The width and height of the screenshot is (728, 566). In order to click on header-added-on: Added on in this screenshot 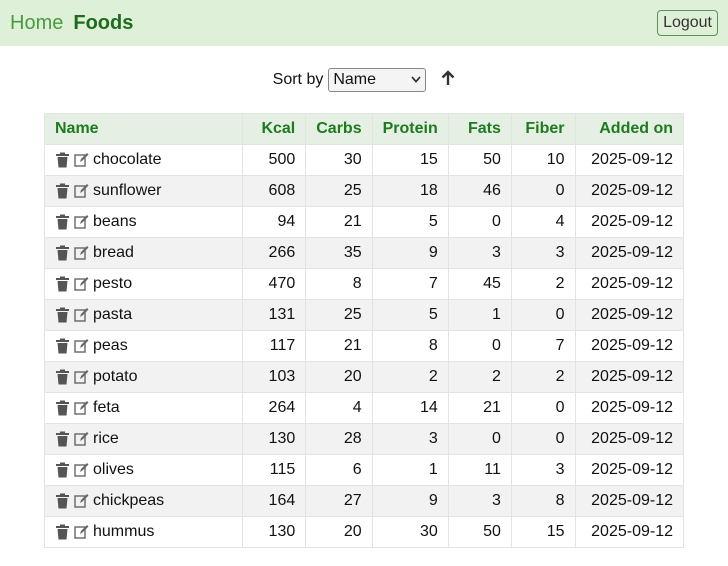, I will do `click(629, 129)`.